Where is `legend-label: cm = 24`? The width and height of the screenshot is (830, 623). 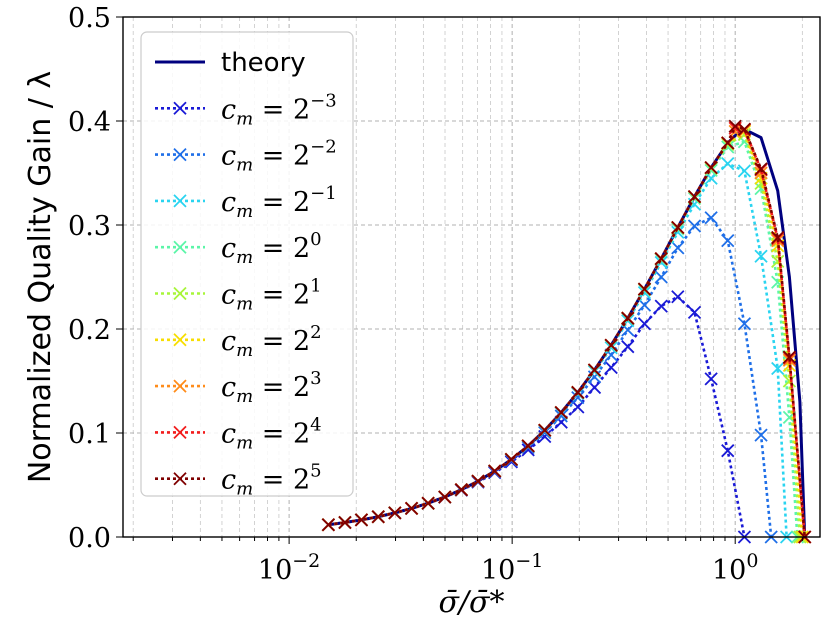 legend-label: cm = 24 is located at coordinates (271, 433).